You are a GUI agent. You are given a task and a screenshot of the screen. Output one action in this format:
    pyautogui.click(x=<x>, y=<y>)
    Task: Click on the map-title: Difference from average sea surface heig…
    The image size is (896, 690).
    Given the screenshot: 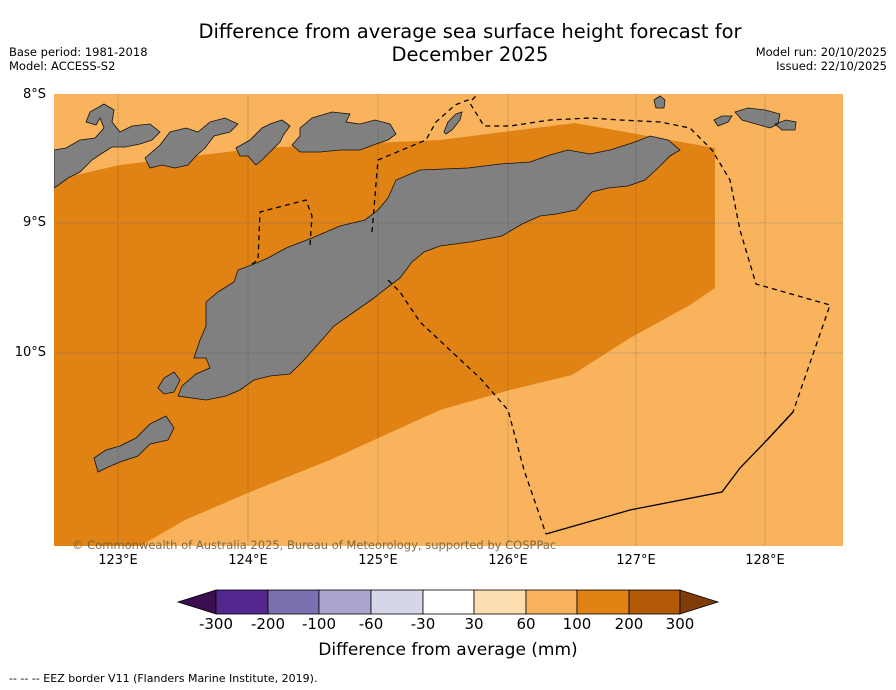 What is the action you would take?
    pyautogui.click(x=470, y=43)
    